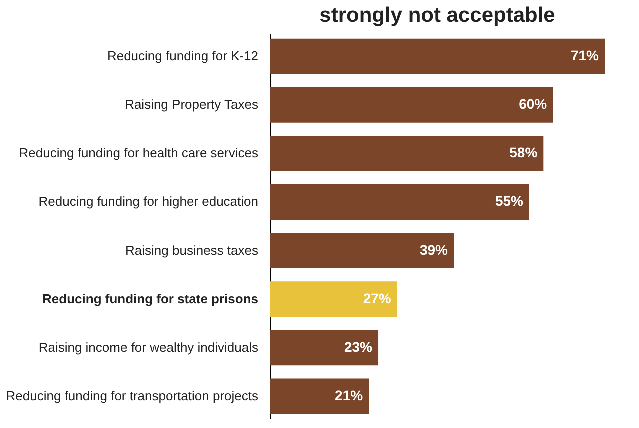 The height and width of the screenshot is (428, 639). I want to click on y-tick-label: Reducing funding for higher education, so click(148, 202).